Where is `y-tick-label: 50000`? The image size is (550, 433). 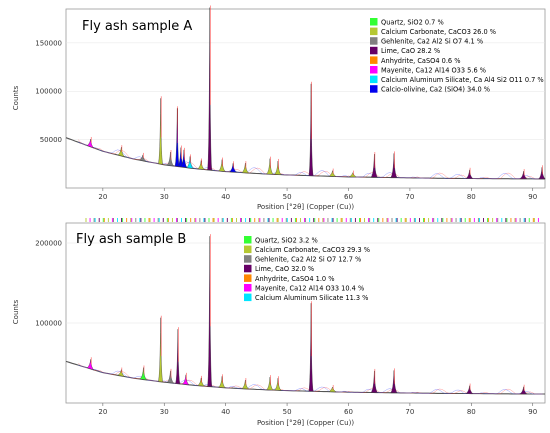 y-tick-label: 50000 is located at coordinates (51, 140).